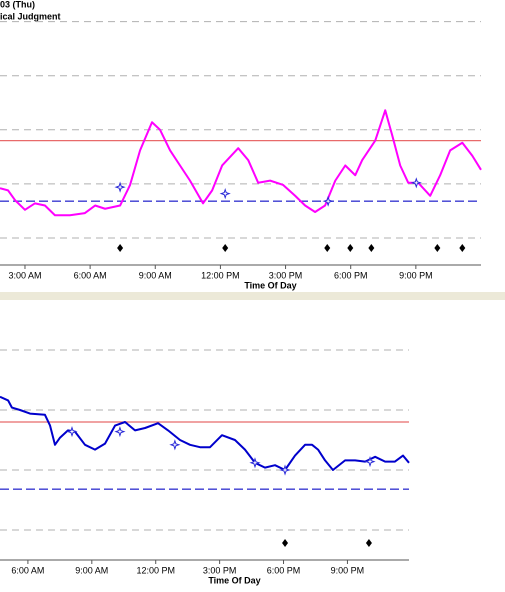 This screenshot has width=505, height=592. What do you see at coordinates (205, 433) in the screenshot?
I see `glucose-line` at bounding box center [205, 433].